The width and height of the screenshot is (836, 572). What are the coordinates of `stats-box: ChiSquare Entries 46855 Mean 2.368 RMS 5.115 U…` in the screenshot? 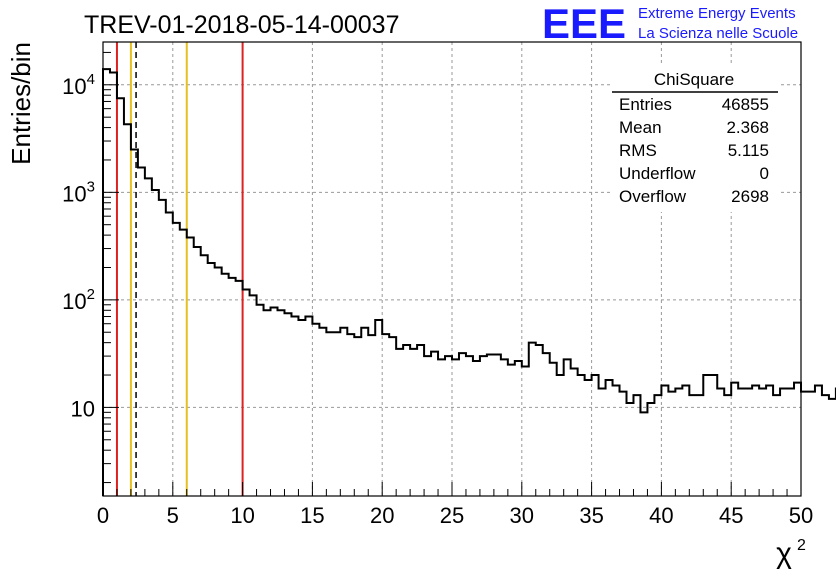 It's located at (695, 138).